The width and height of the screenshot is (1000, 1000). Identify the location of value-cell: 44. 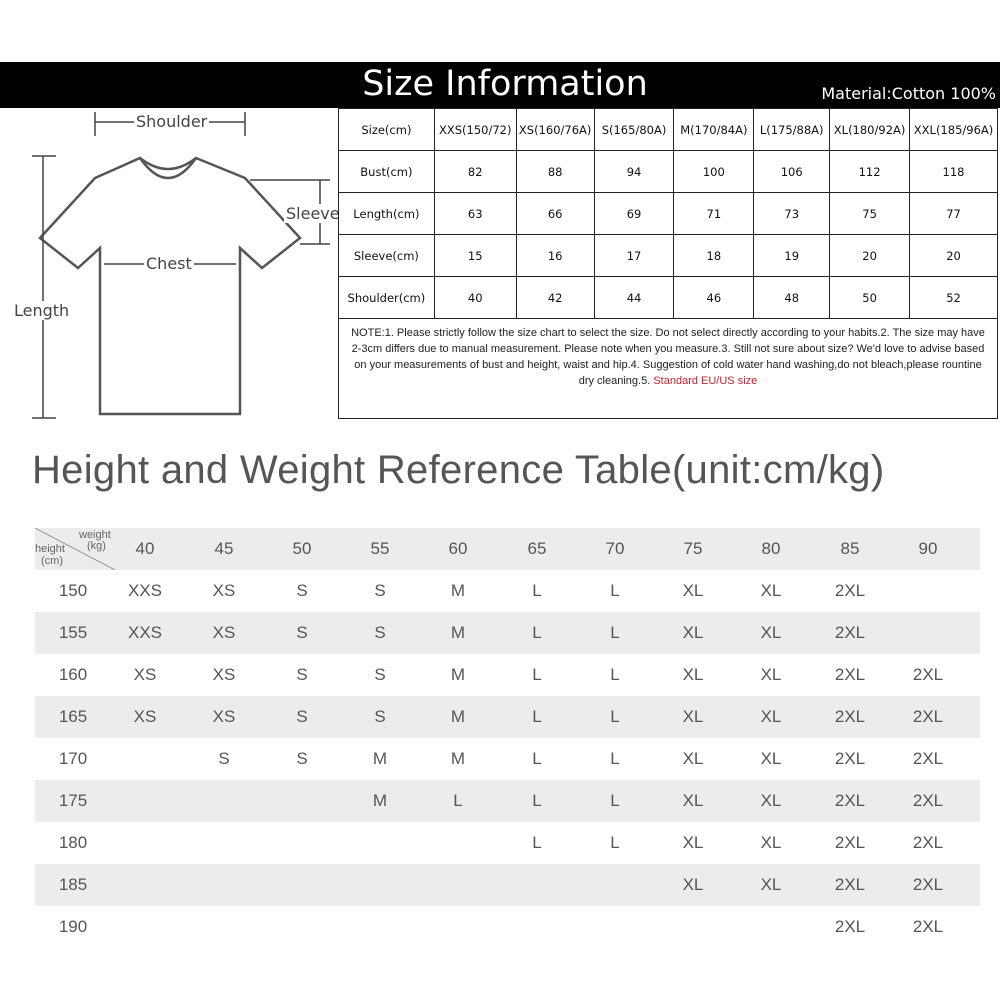
(634, 297).